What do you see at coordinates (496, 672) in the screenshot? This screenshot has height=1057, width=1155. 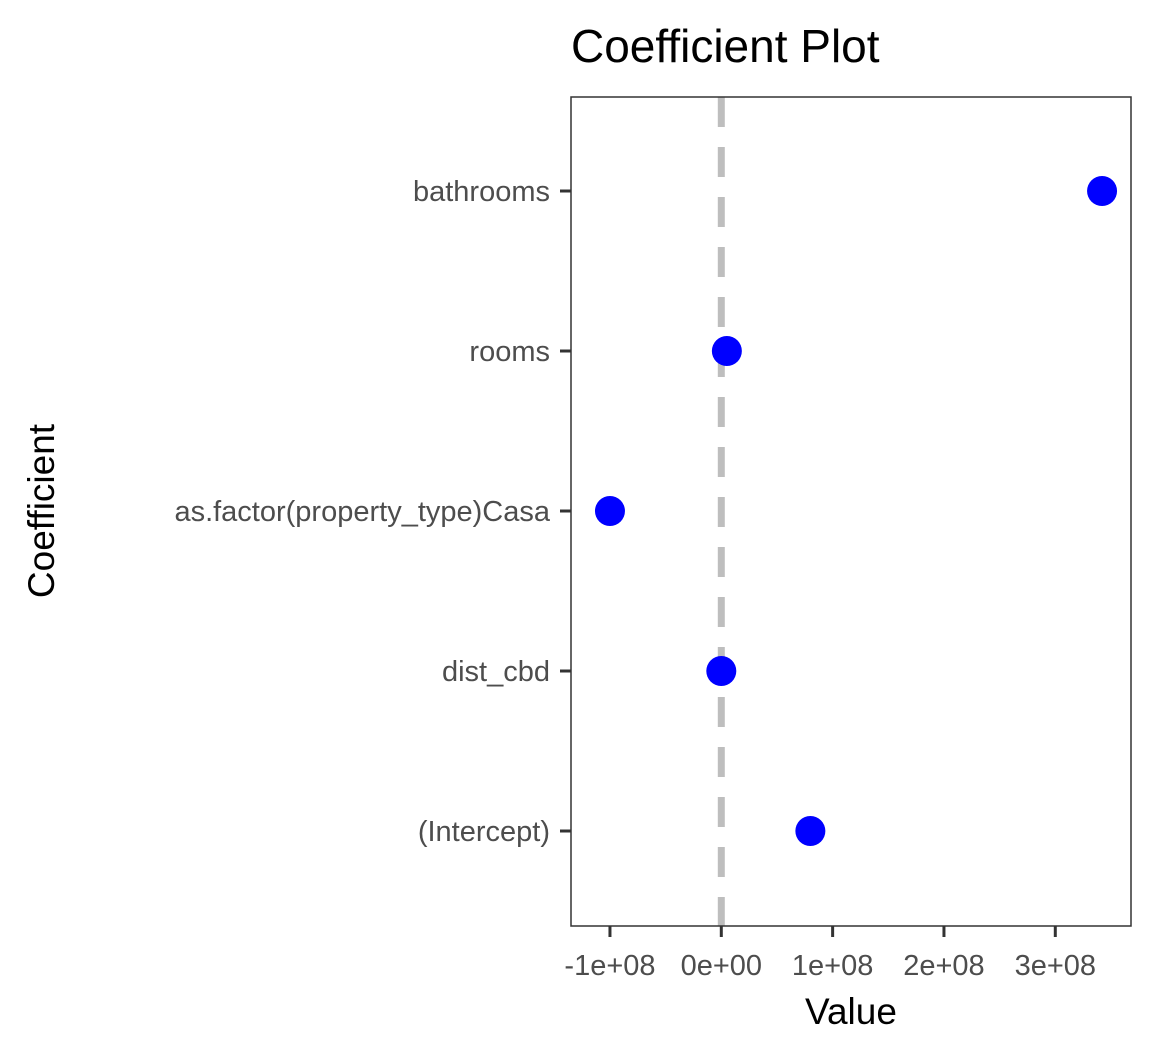 I see `y-tick-label: dist_cbd` at bounding box center [496, 672].